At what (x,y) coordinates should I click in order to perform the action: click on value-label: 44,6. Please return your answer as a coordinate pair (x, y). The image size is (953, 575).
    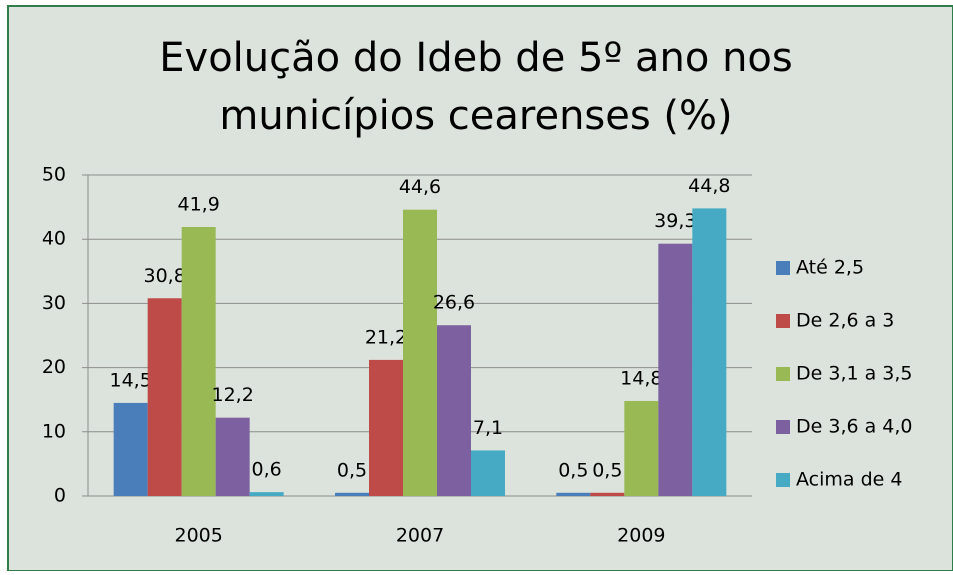
    Looking at the image, I should click on (420, 187).